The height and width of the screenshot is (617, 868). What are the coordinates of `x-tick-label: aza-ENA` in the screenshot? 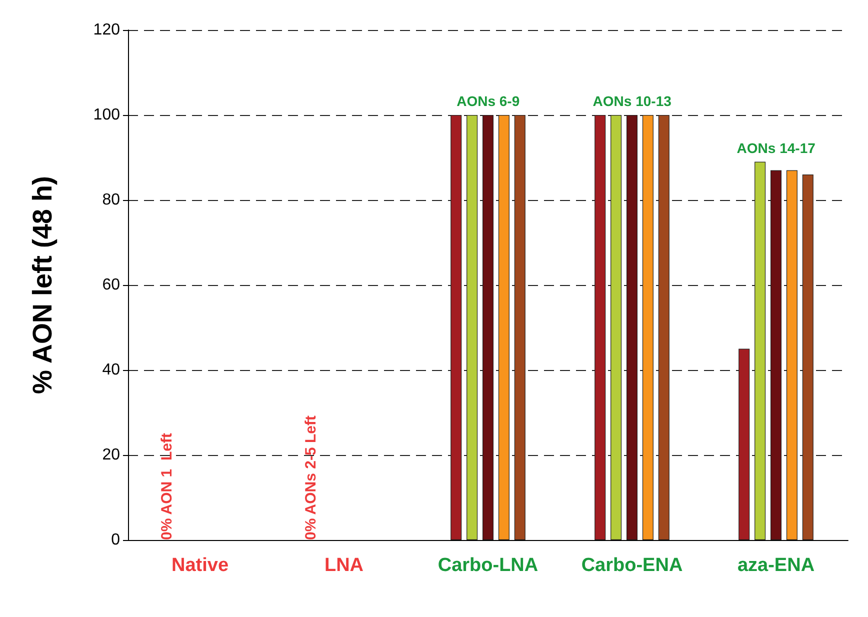 It's located at (776, 565).